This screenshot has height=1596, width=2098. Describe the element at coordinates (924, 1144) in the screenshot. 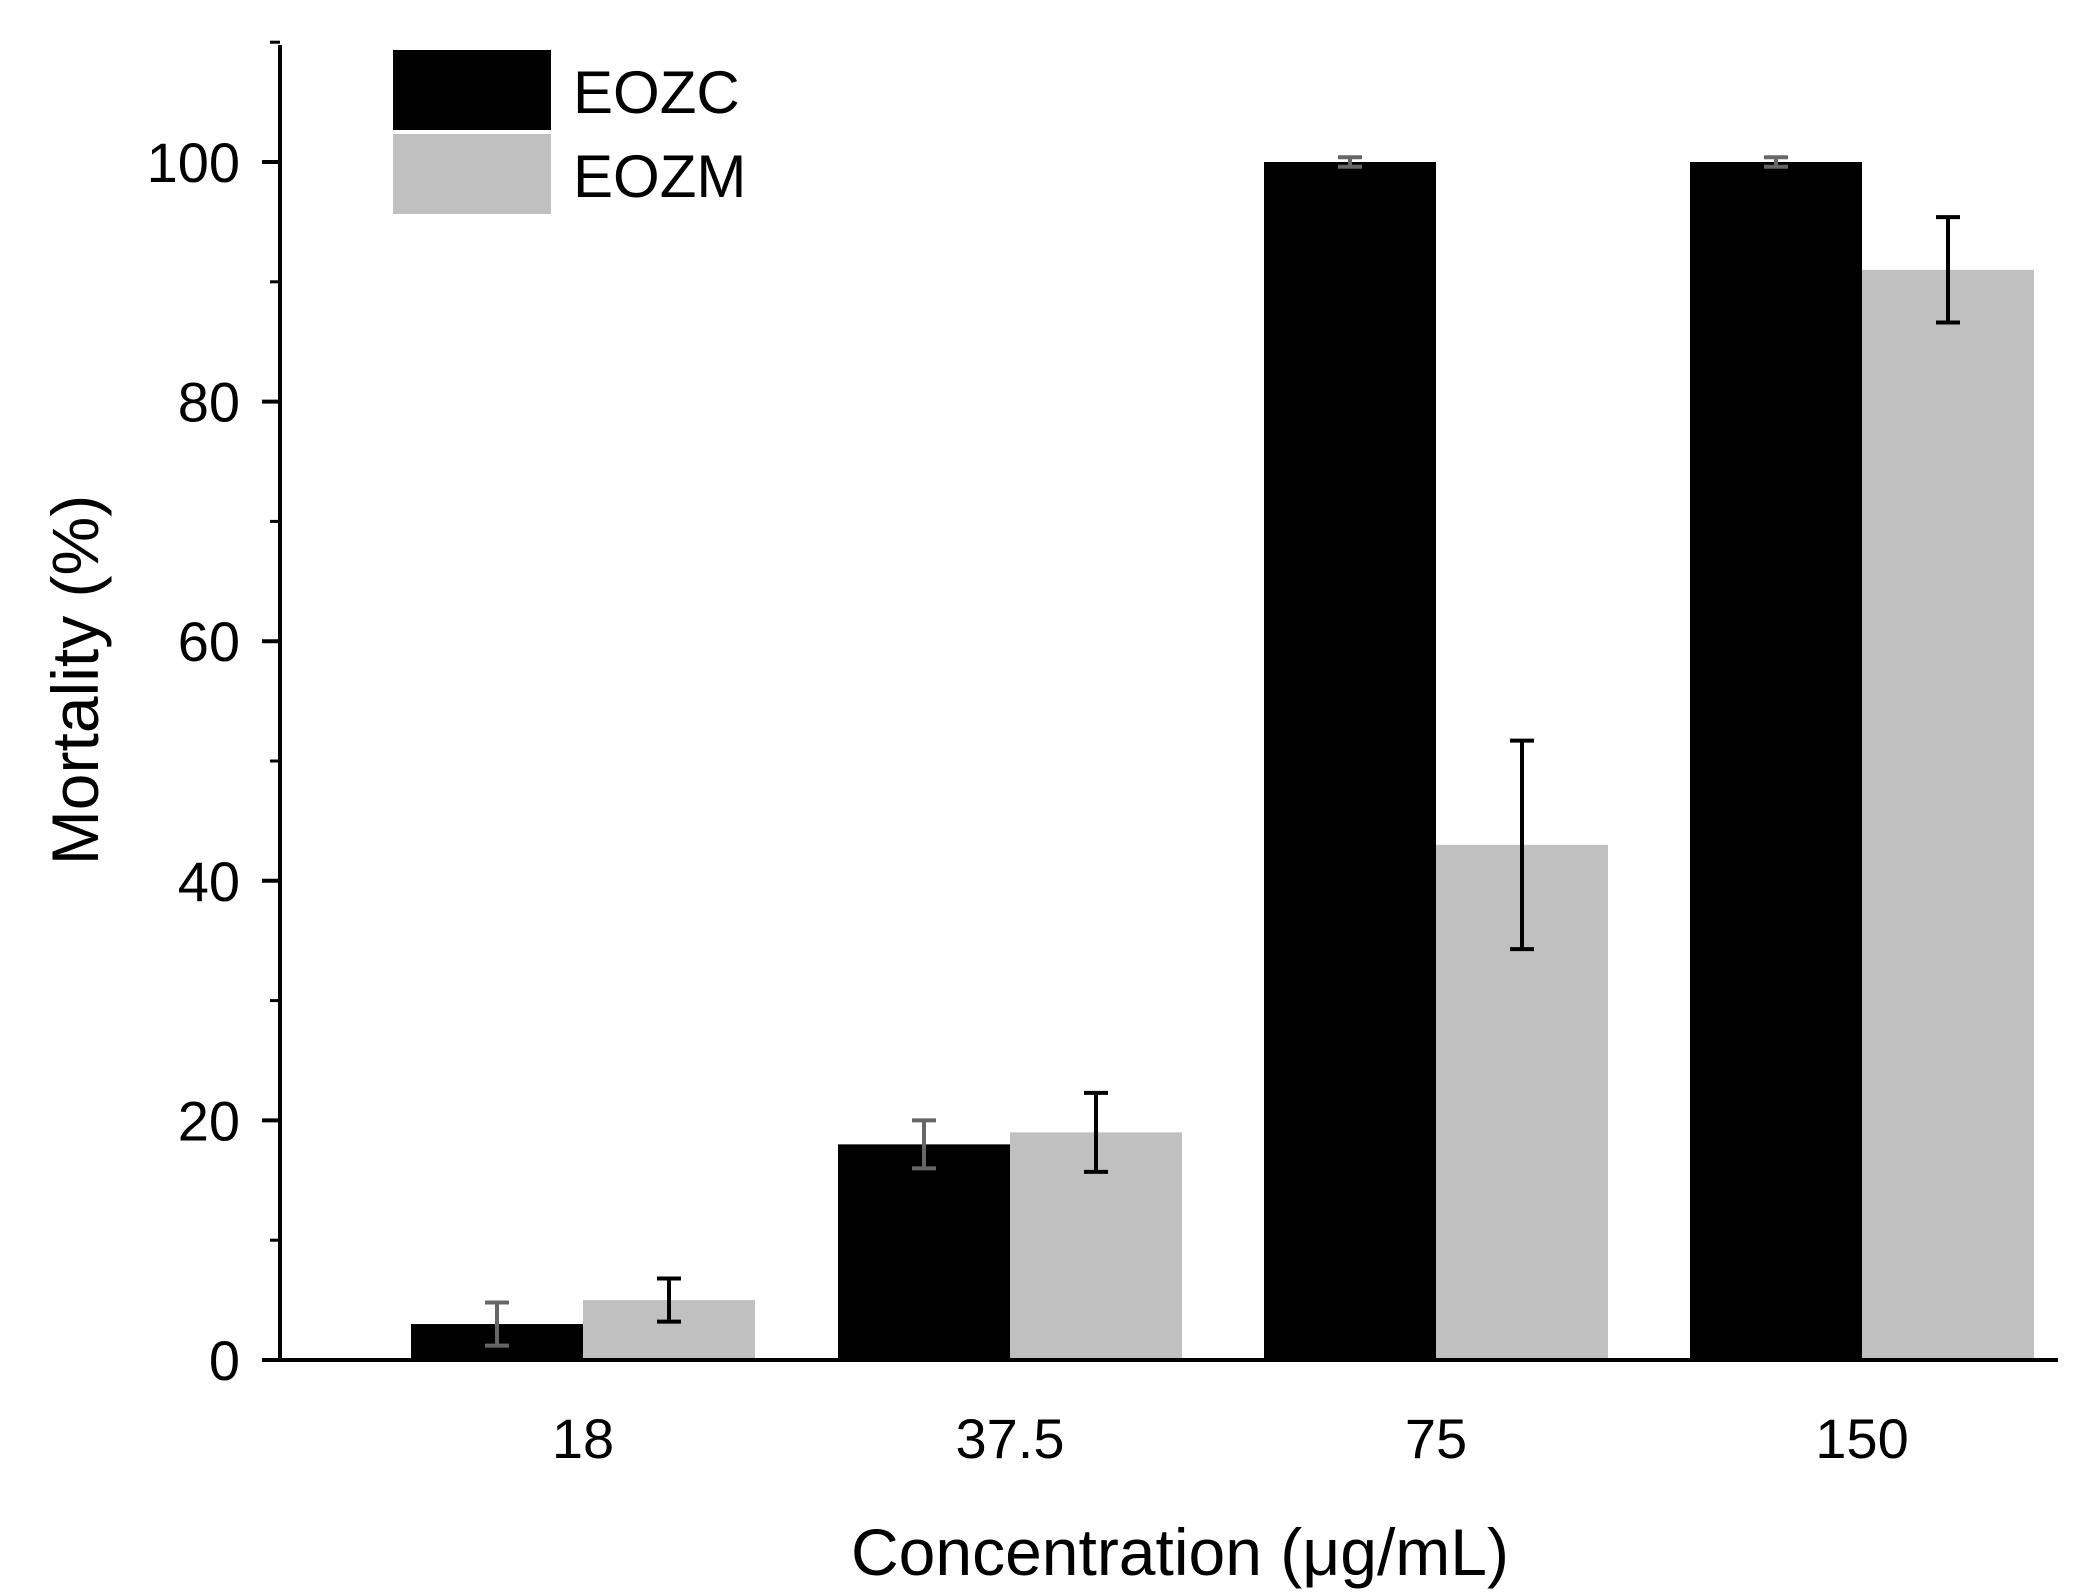

I see `error-bar-eozc-37.5` at that location.